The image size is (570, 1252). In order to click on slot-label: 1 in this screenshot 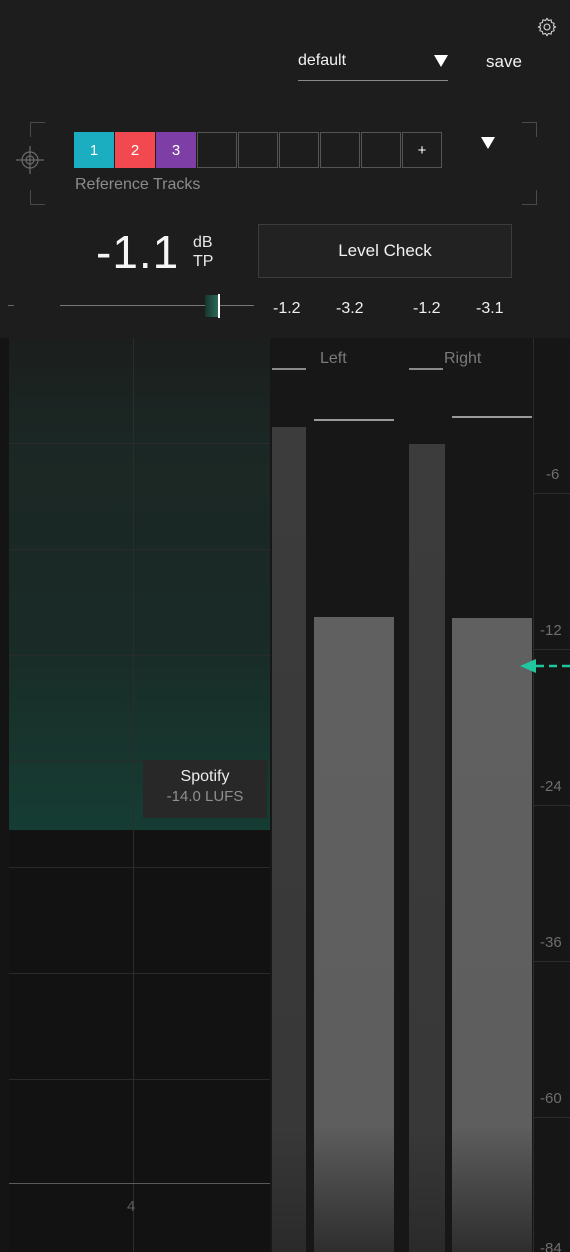, I will do `click(94, 150)`.